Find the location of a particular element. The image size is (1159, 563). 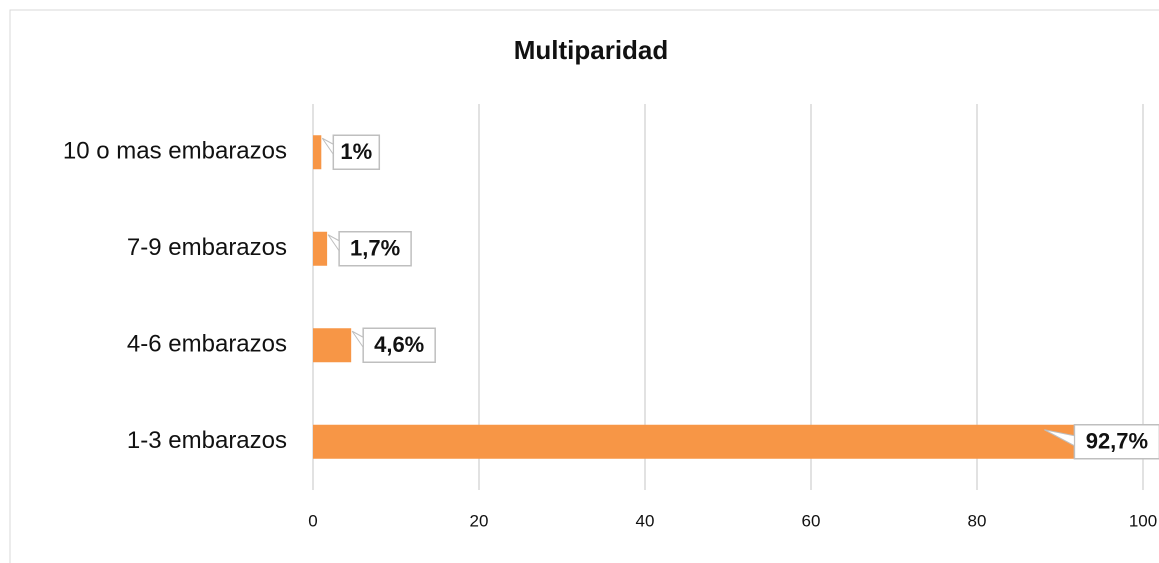

x-tick-label: 80 is located at coordinates (977, 520).